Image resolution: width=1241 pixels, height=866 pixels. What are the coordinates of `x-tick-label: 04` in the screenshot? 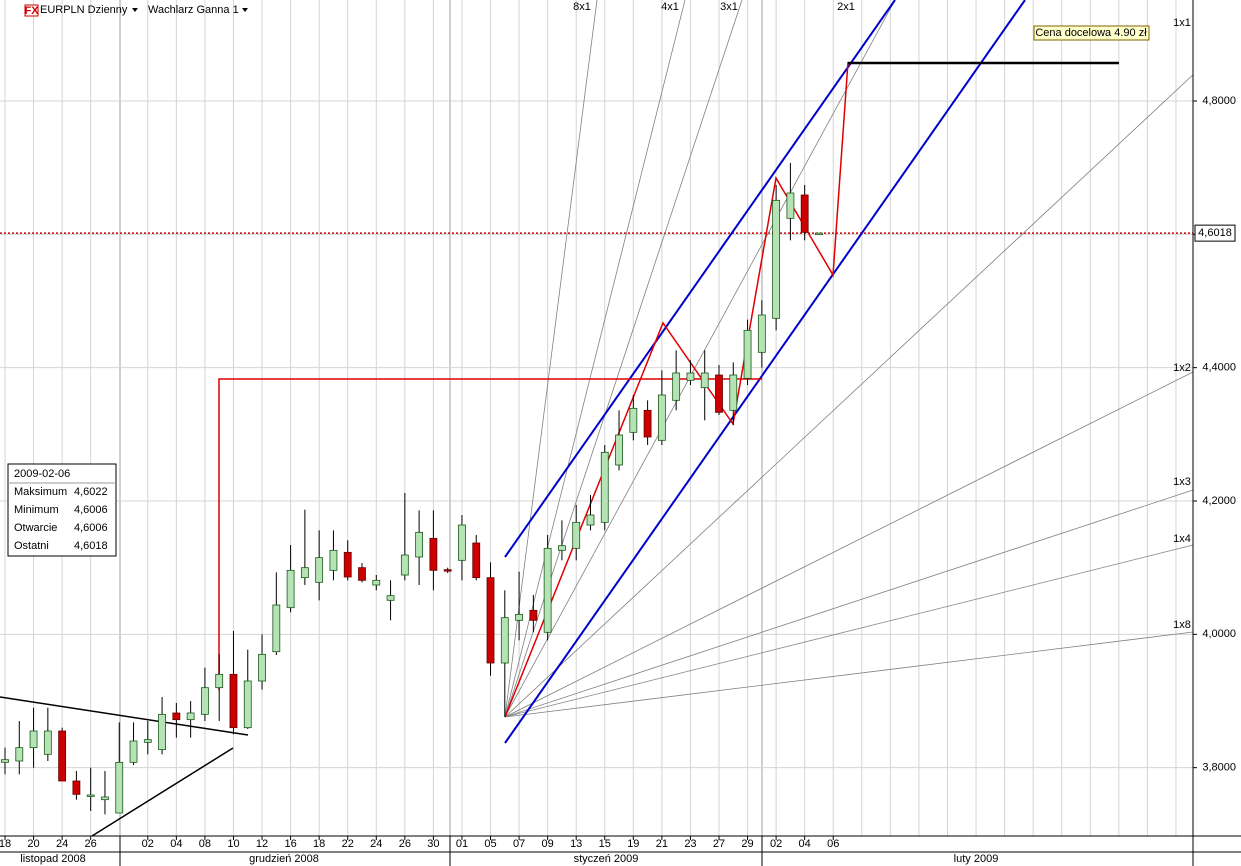 It's located at (805, 844).